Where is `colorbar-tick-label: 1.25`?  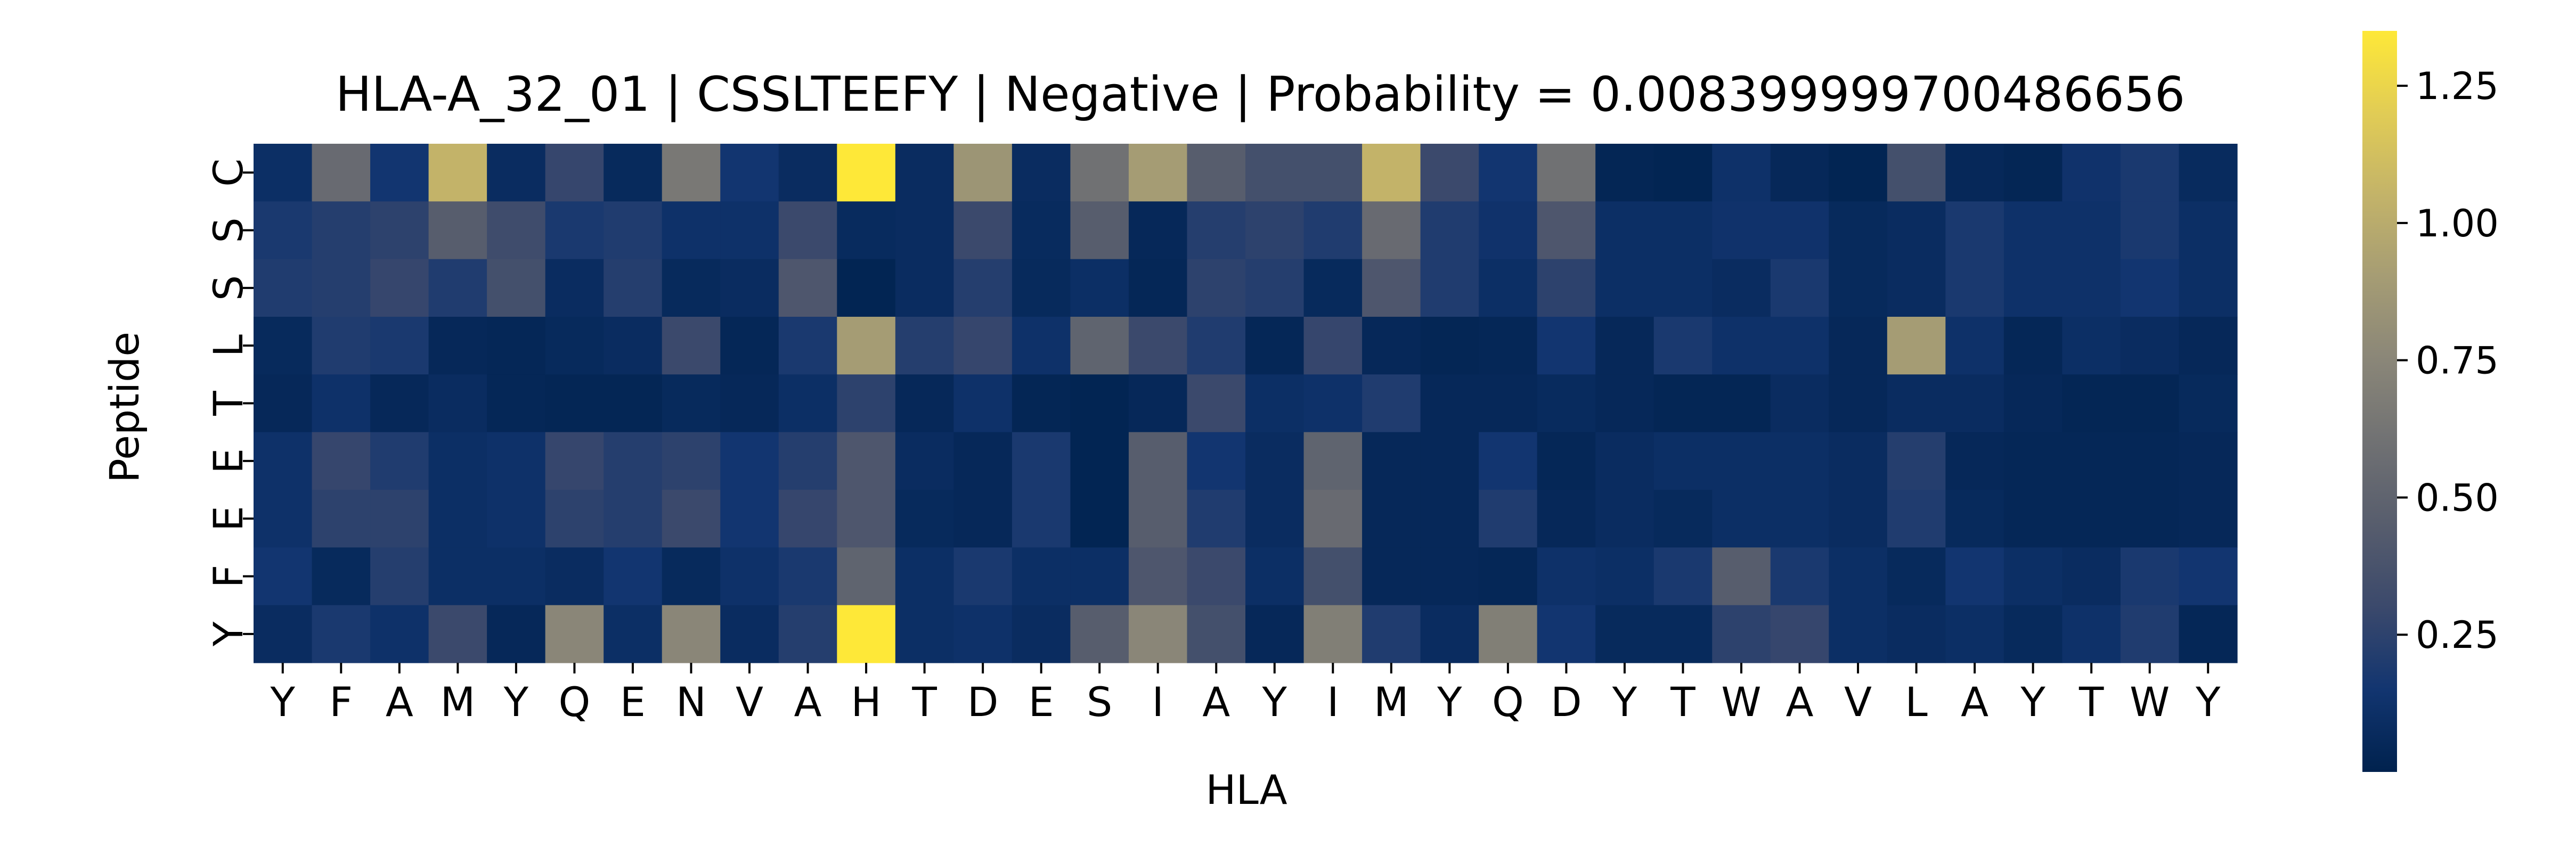
colorbar-tick-label: 1.25 is located at coordinates (2458, 86).